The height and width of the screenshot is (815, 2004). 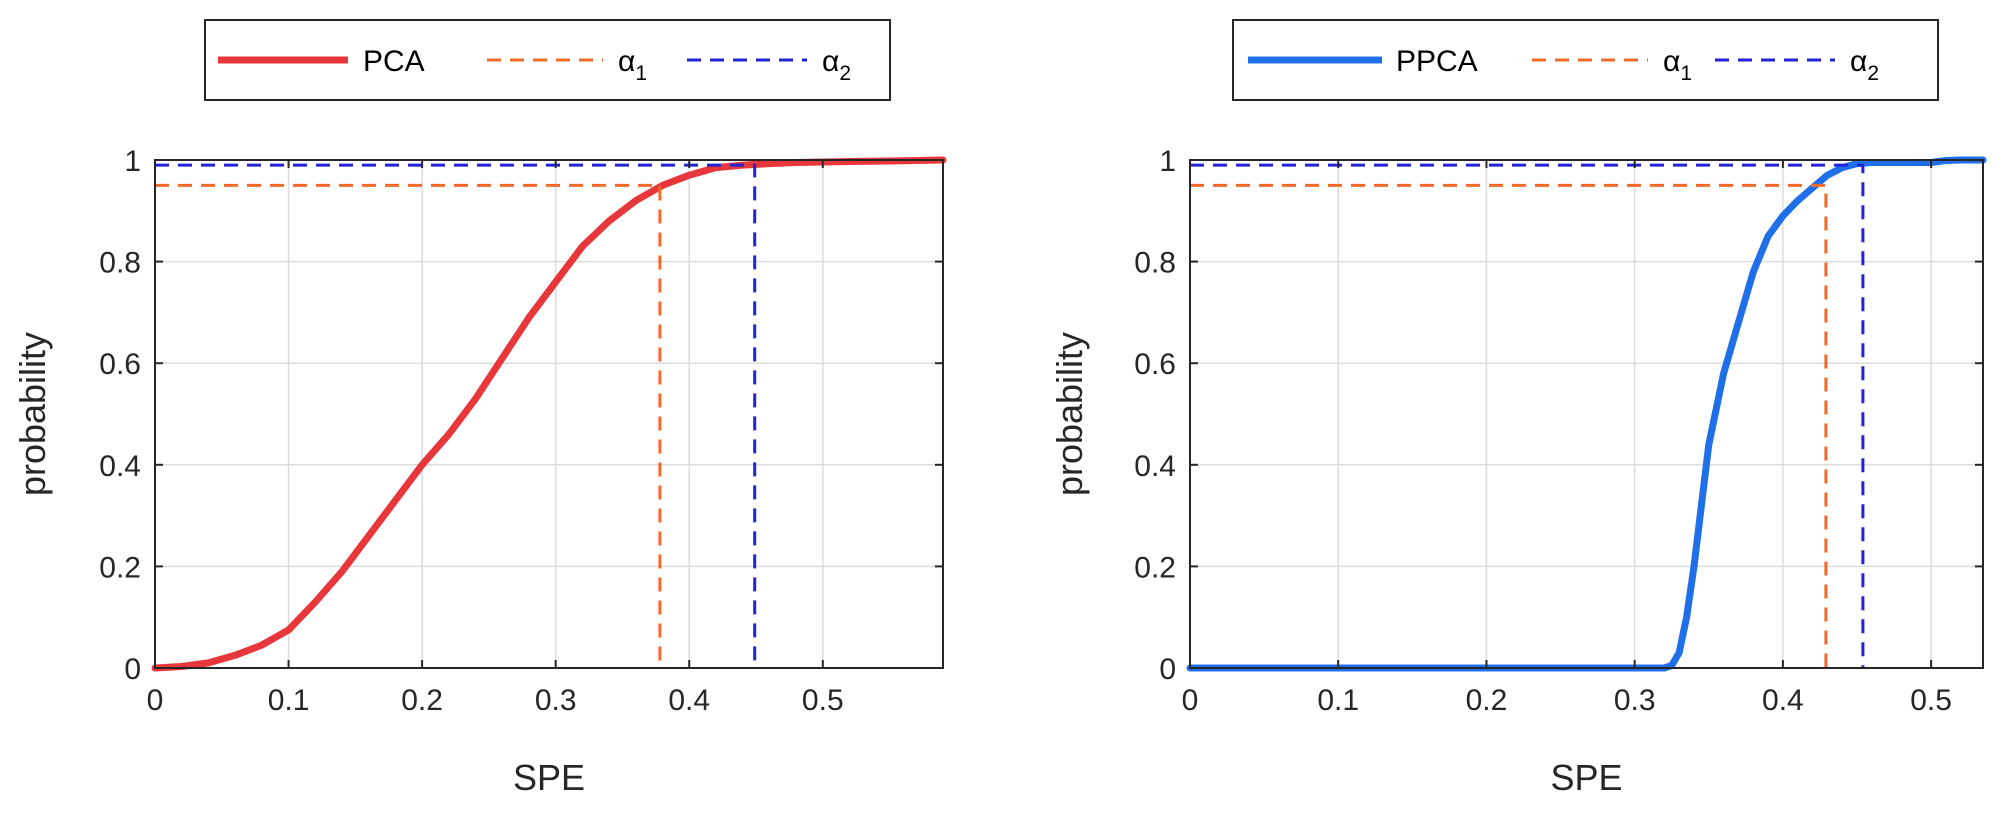 What do you see at coordinates (394, 61) in the screenshot?
I see `legend-label: PCA` at bounding box center [394, 61].